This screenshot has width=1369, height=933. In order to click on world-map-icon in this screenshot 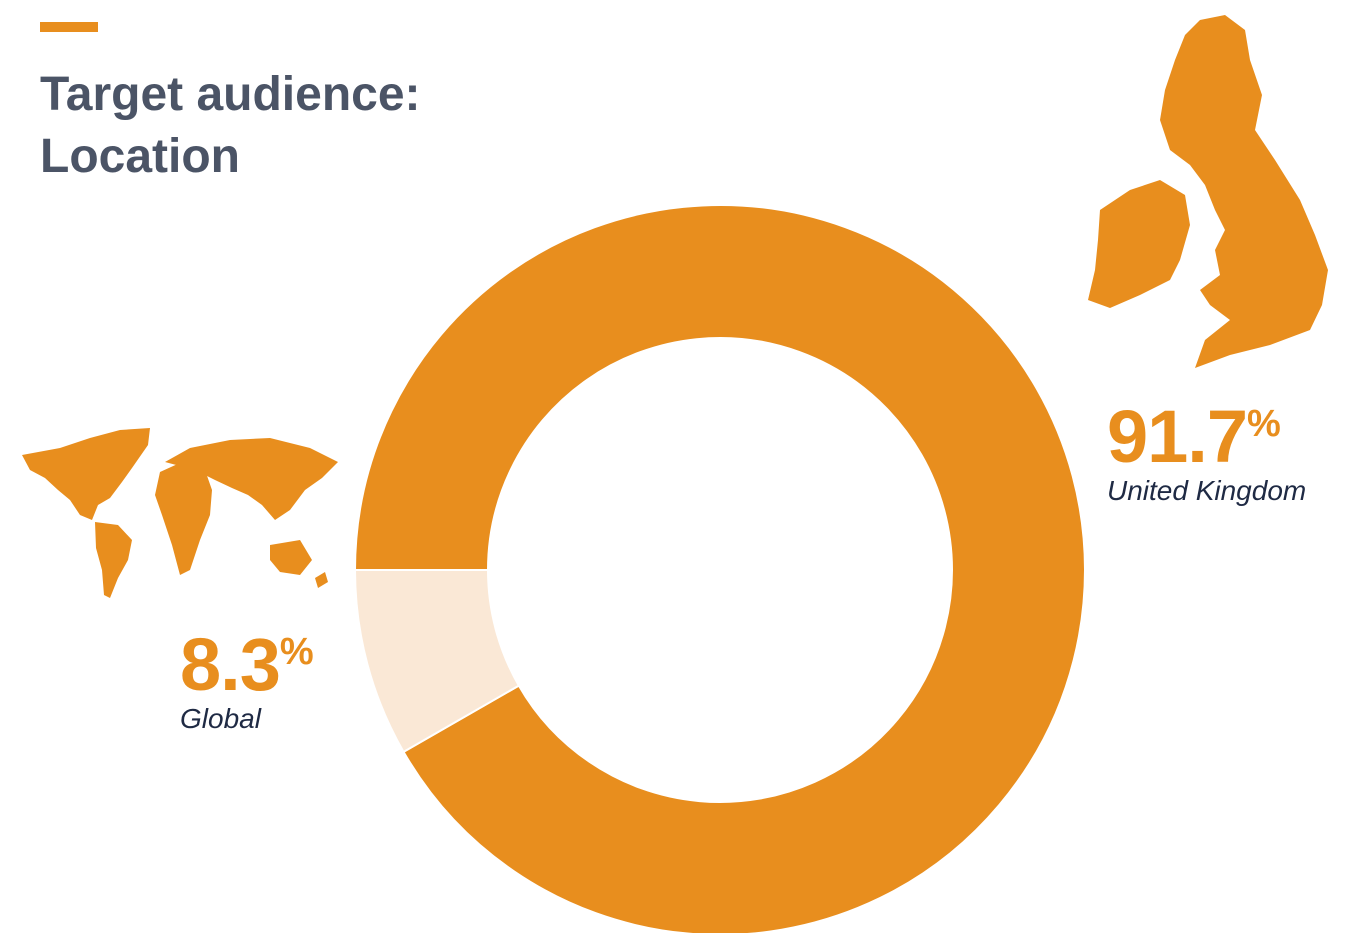, I will do `click(180, 513)`.